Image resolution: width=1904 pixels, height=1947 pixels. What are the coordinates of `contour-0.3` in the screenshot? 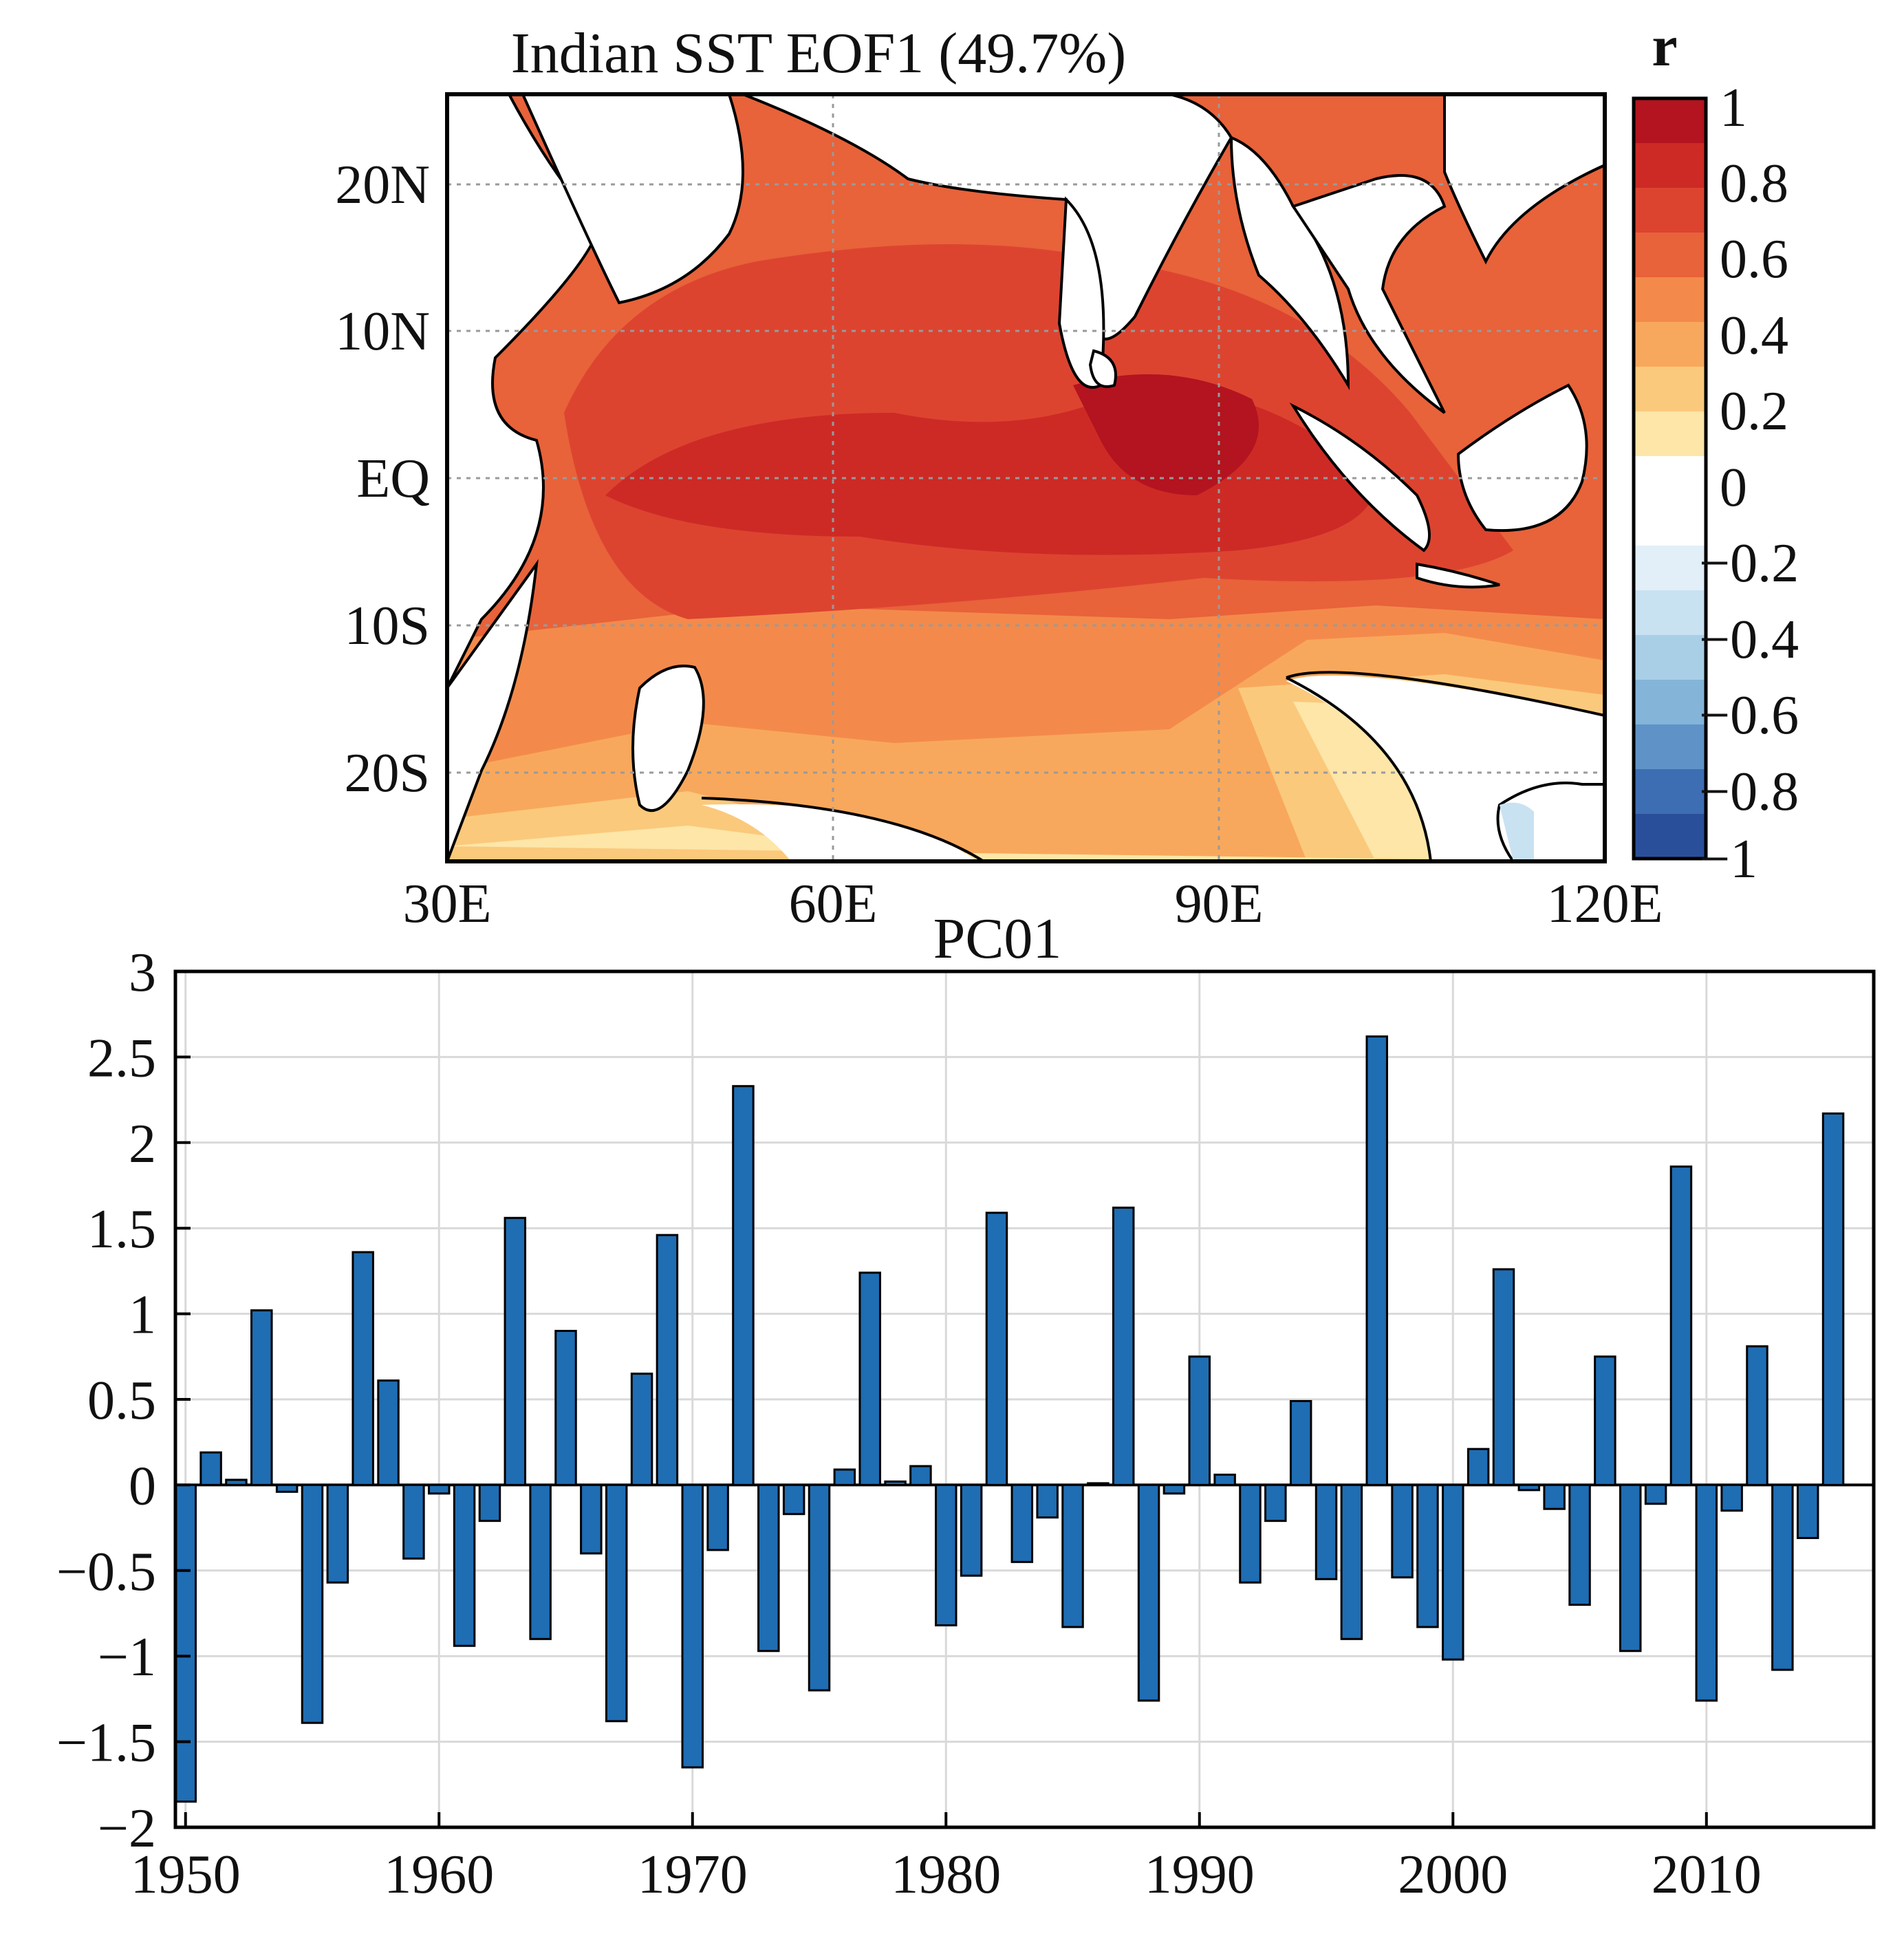 It's located at (1026, 781).